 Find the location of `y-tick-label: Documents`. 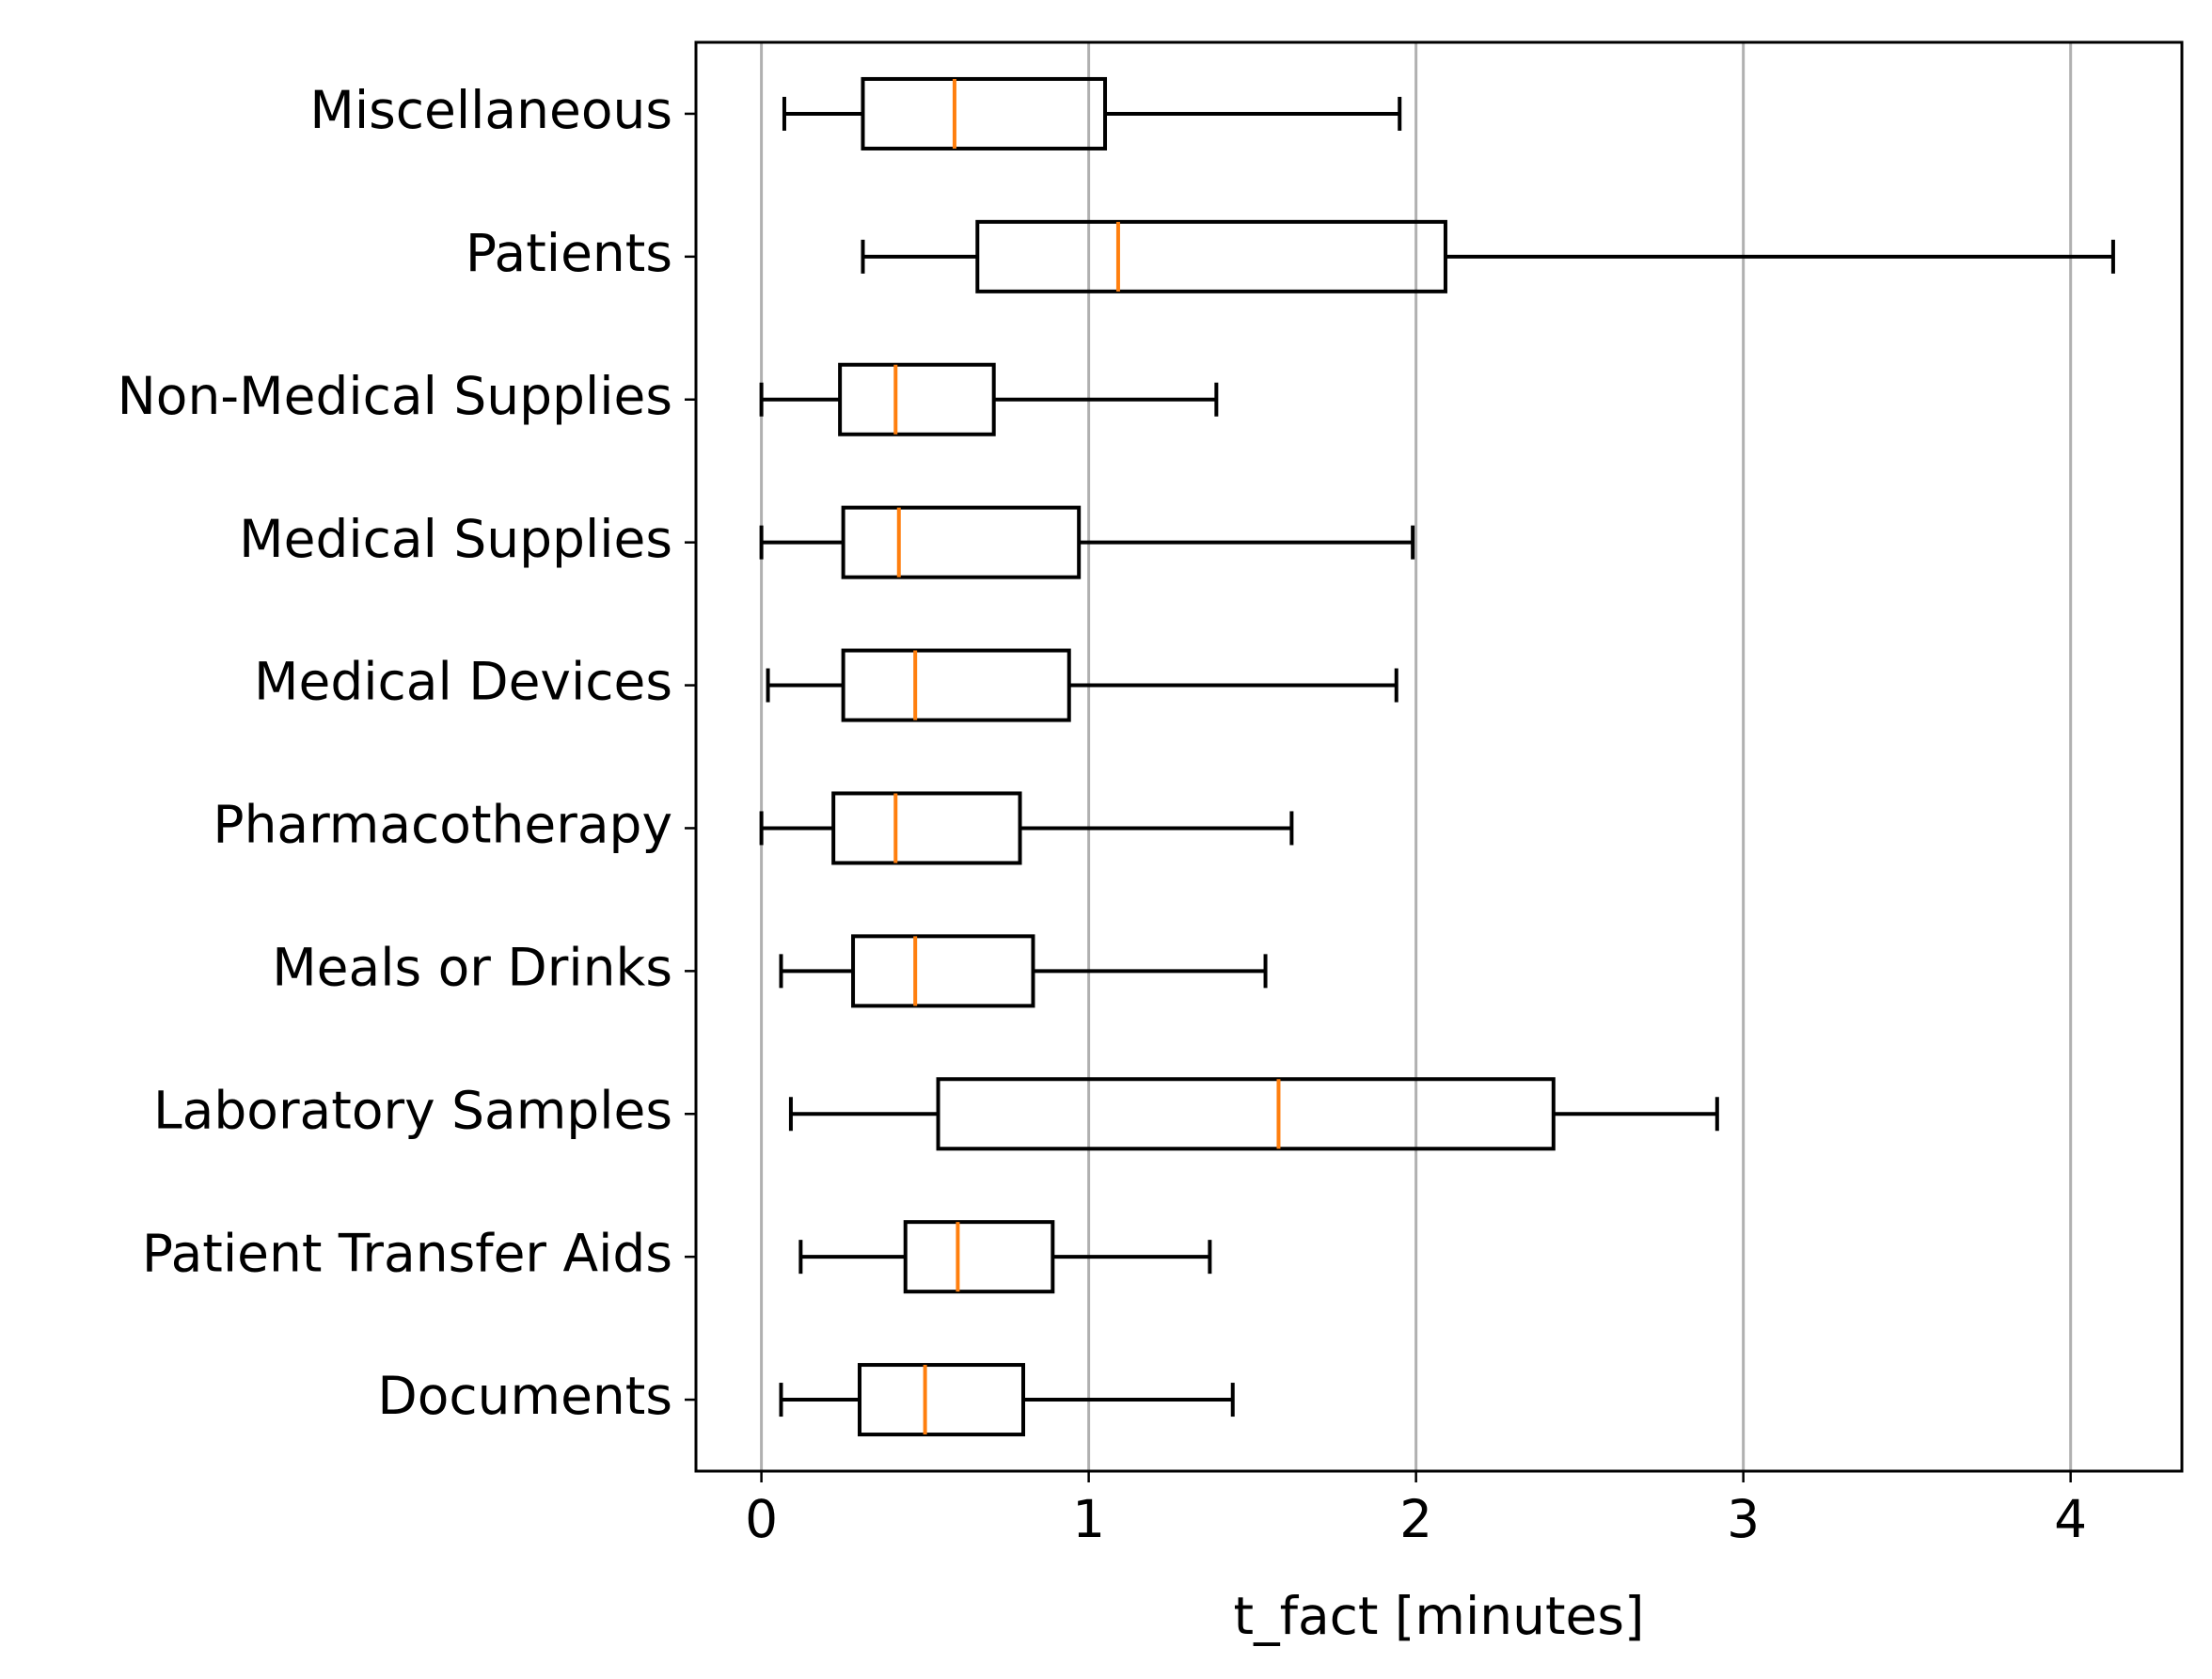

y-tick-label: Documents is located at coordinates (524, 1396).